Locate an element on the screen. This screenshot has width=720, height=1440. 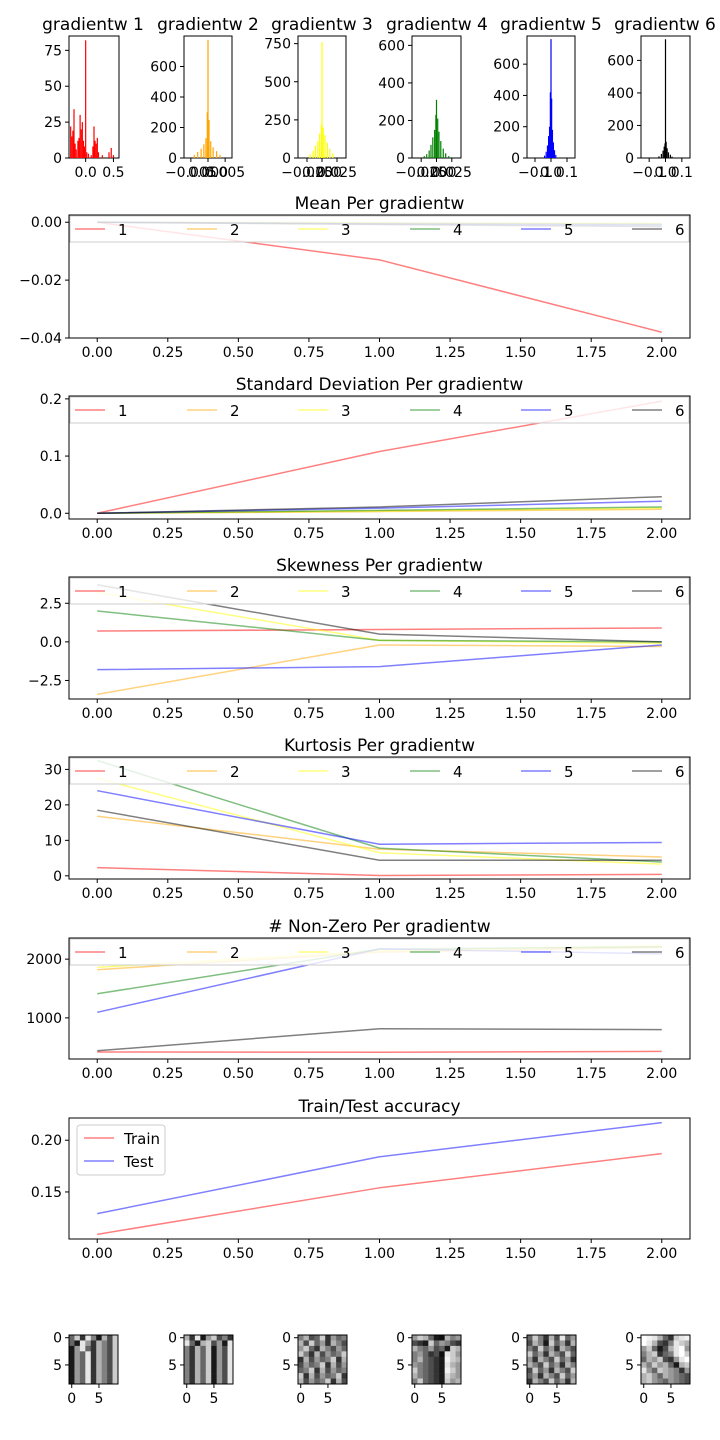
y-tick-label: 0.15 is located at coordinates (46, 1193).